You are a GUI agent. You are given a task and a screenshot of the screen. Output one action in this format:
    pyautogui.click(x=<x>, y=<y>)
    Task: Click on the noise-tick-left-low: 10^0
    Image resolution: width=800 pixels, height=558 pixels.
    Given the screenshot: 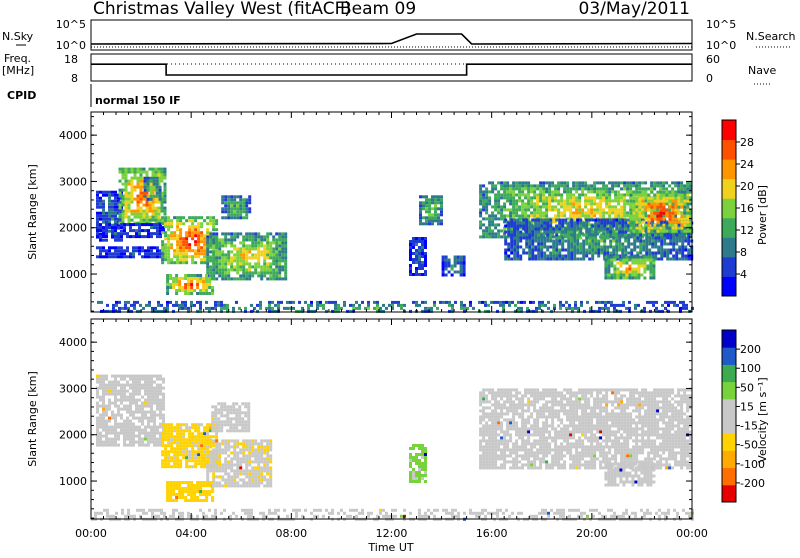 What is the action you would take?
    pyautogui.click(x=71, y=45)
    